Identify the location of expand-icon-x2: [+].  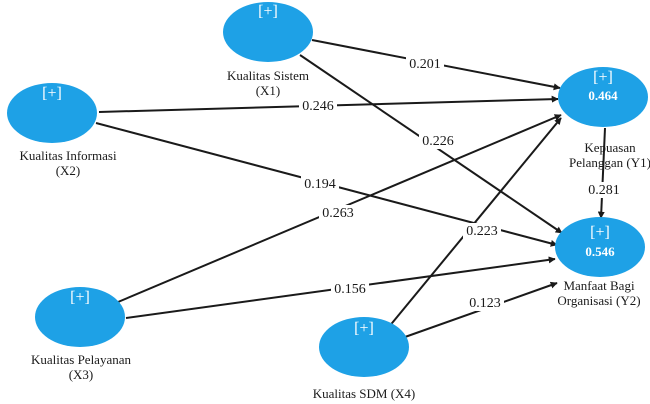
(52, 93).